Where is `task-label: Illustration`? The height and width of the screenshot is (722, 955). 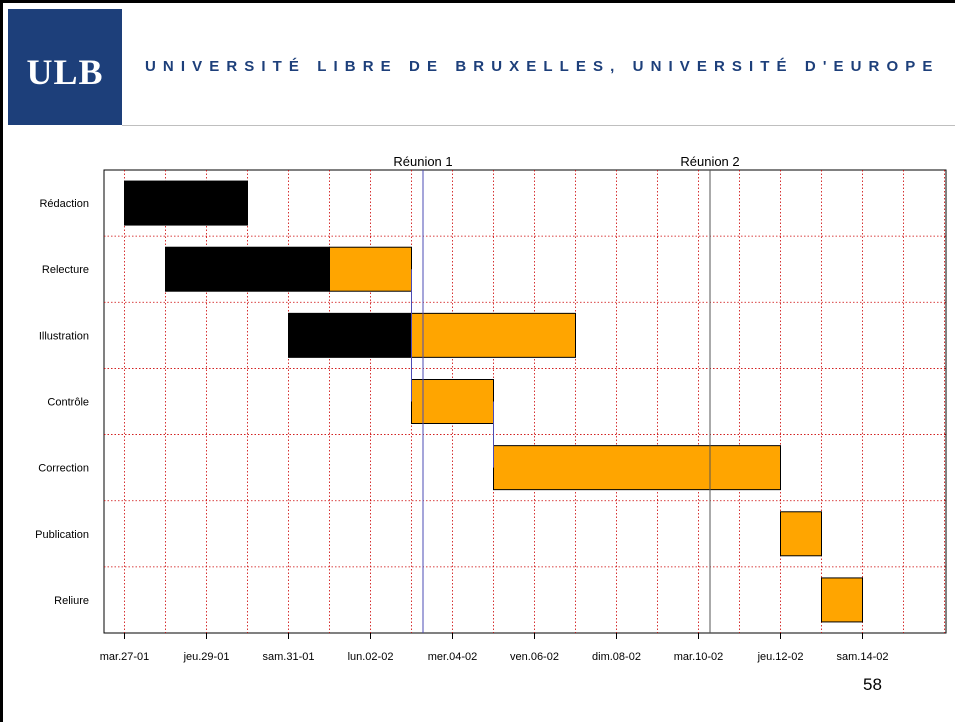 task-label: Illustration is located at coordinates (64, 336).